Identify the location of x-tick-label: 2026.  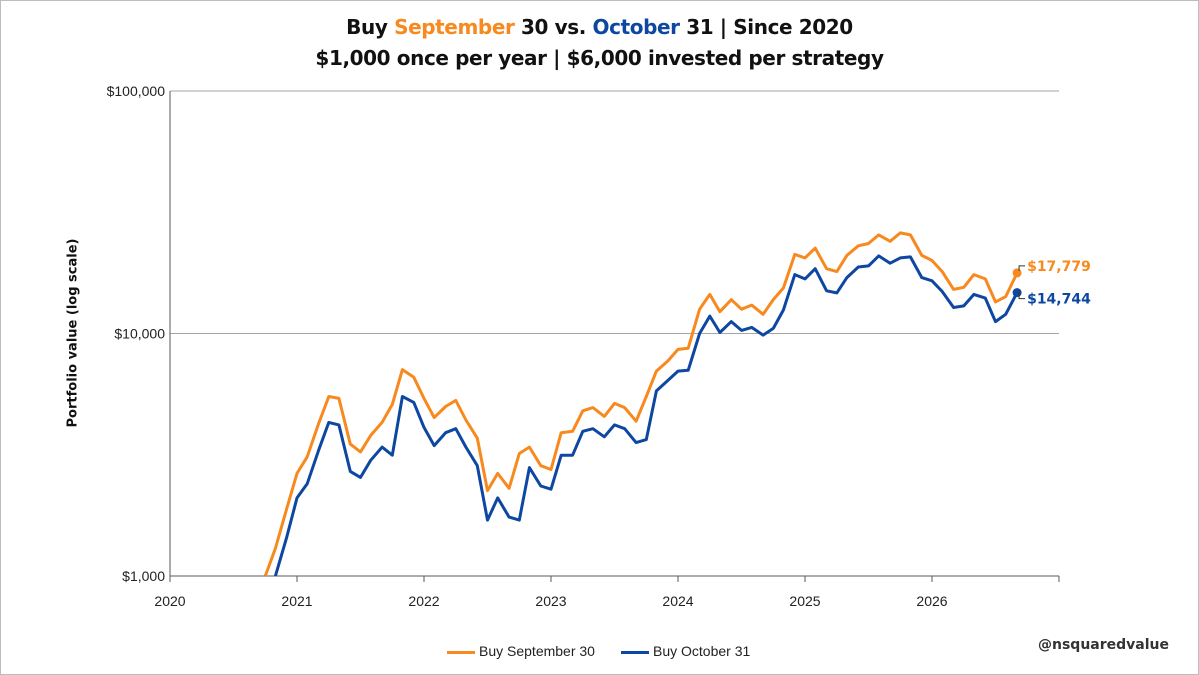
(931, 601).